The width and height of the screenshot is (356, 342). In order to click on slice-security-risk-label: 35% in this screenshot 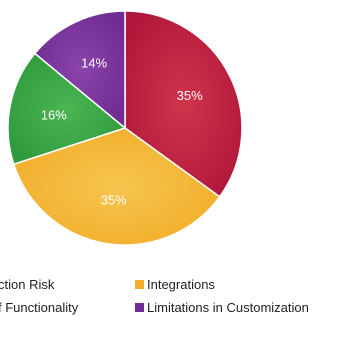, I will do `click(190, 95)`.